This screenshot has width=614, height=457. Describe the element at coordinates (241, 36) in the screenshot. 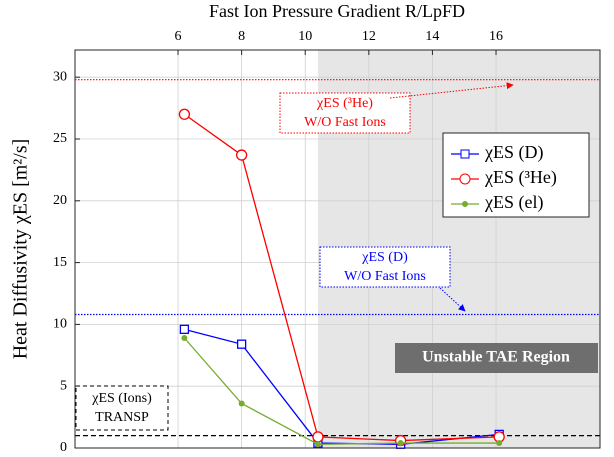

I see `x-tick-label: 8` at that location.